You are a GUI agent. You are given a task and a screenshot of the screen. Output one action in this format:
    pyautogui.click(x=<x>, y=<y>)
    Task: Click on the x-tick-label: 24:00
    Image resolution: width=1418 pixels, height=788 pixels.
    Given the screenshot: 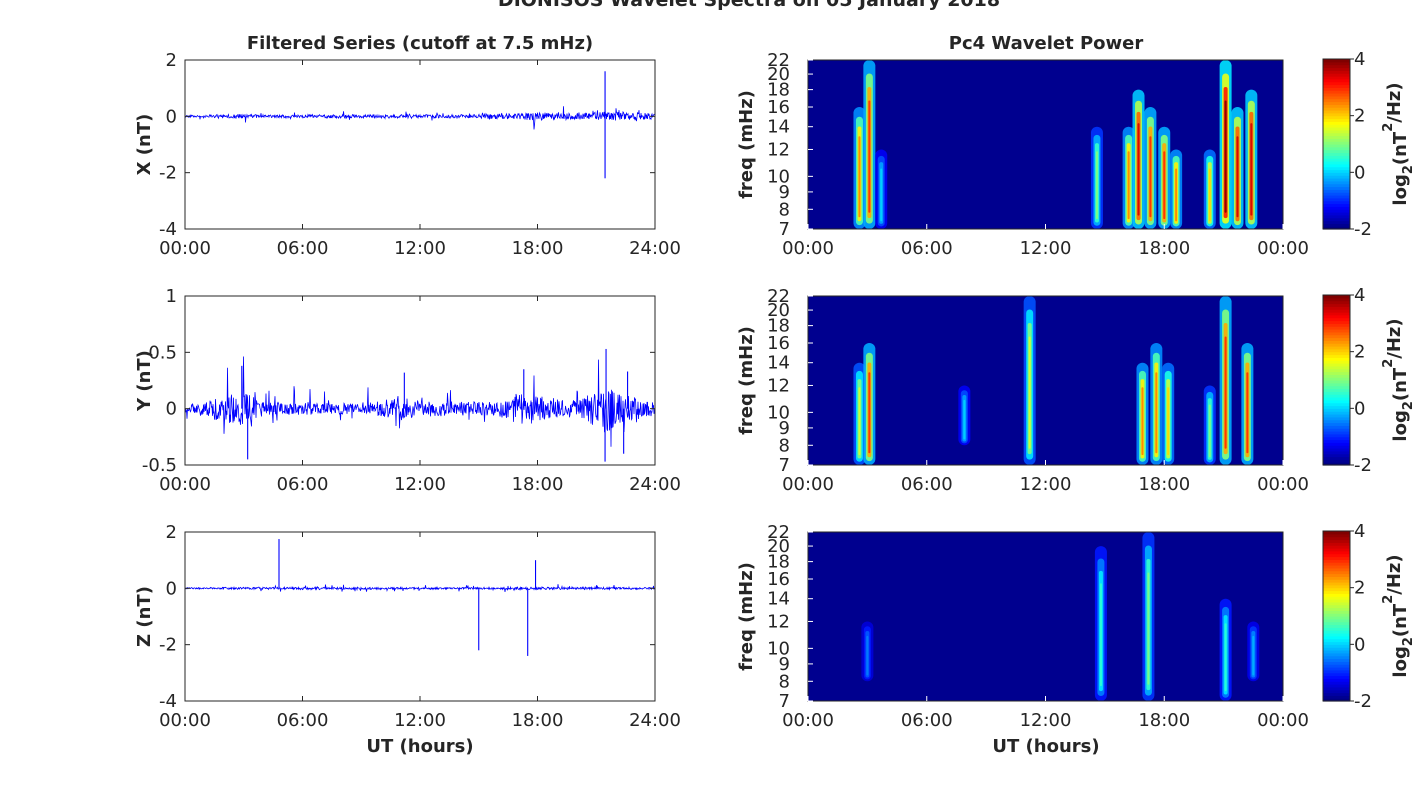 What is the action you would take?
    pyautogui.click(x=655, y=484)
    